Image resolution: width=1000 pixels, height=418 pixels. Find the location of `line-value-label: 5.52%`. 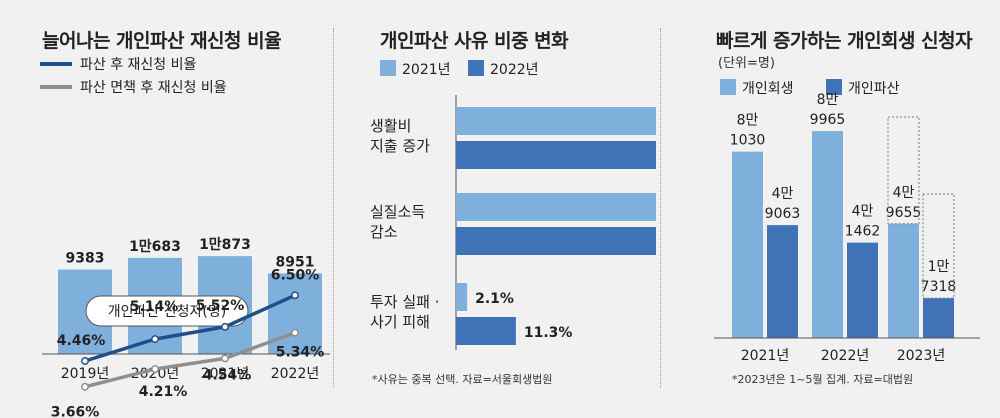

line-value-label: 5.52% is located at coordinates (220, 306).